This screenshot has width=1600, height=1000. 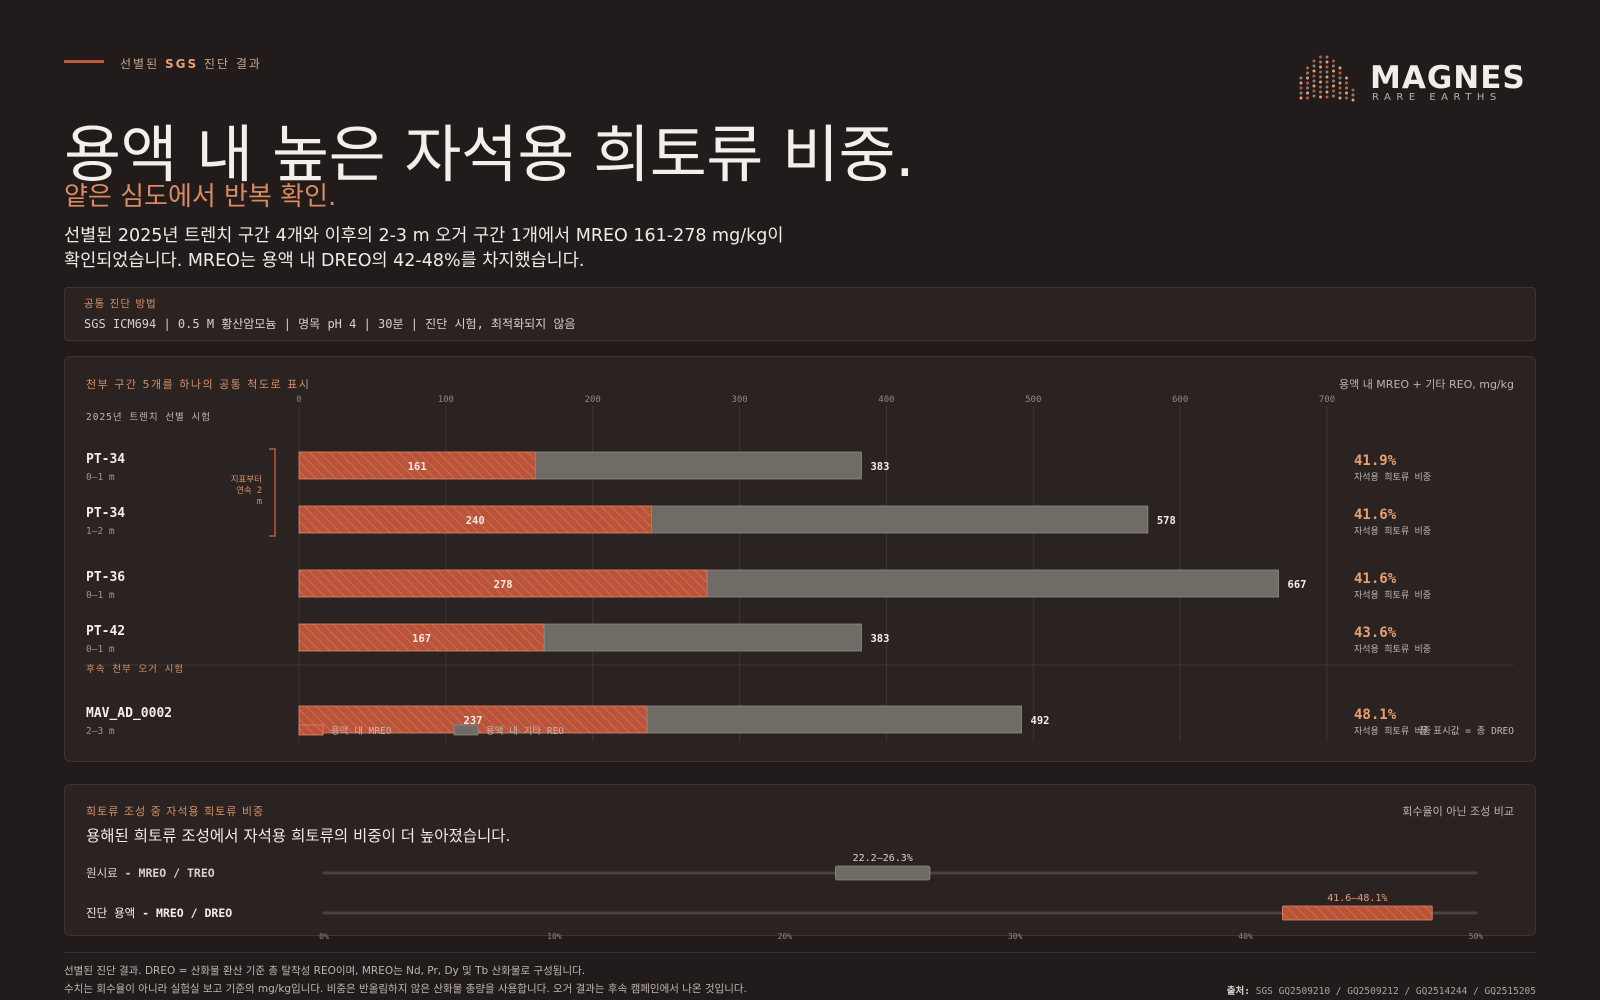 What do you see at coordinates (246, 480) in the screenshot?
I see `bracket-label: 지표부터` at bounding box center [246, 480].